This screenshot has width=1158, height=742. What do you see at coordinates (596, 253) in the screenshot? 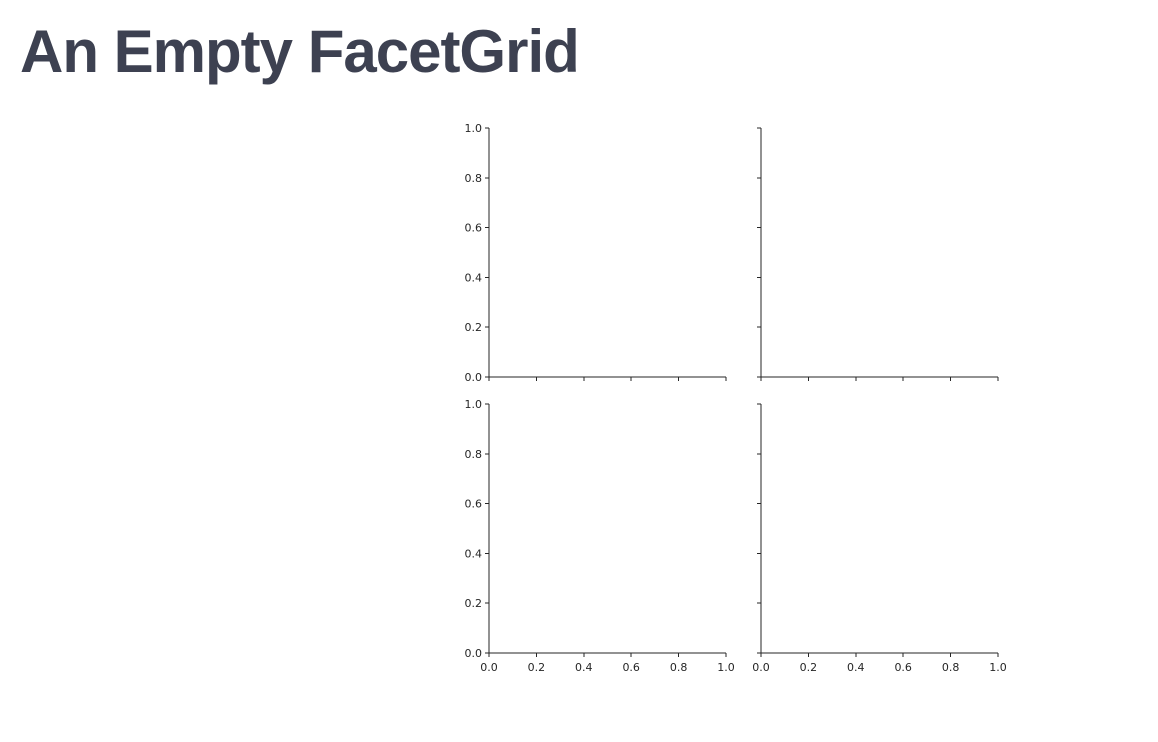
I see `facet-panel-r0-c0: 0.0 0.2 0.4 0.6 0.8 1.0` at bounding box center [596, 253].